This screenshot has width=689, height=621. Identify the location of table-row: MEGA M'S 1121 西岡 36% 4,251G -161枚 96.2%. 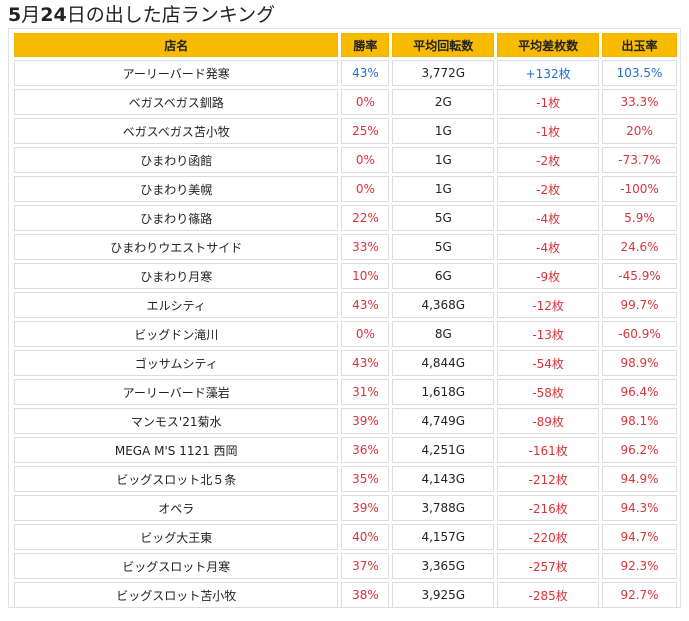
(345, 450).